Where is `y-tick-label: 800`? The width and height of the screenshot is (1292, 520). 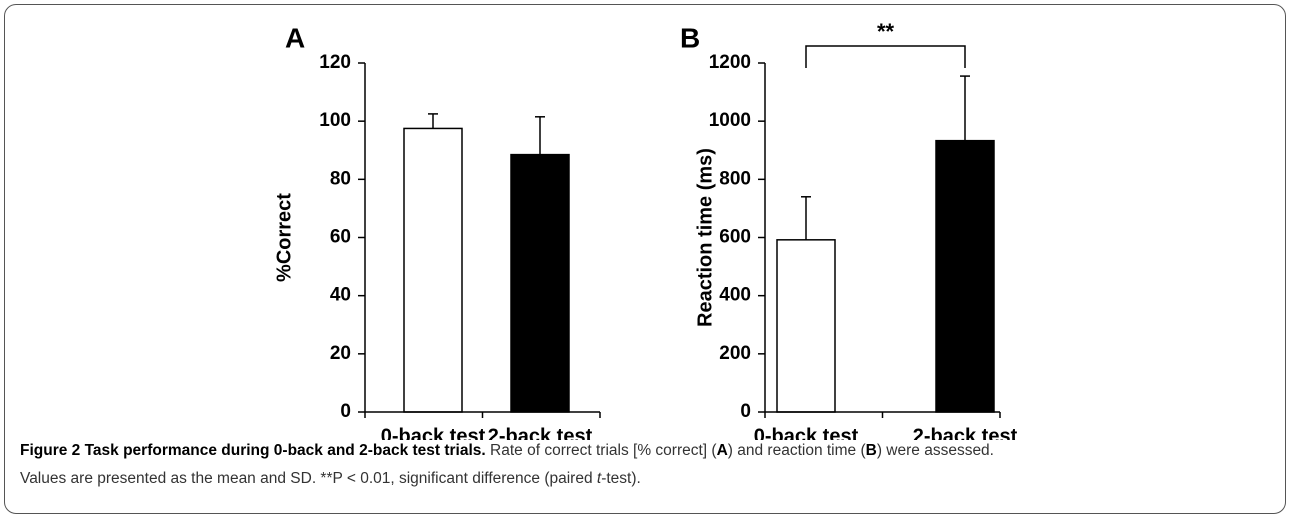
y-tick-label: 800 is located at coordinates (735, 178).